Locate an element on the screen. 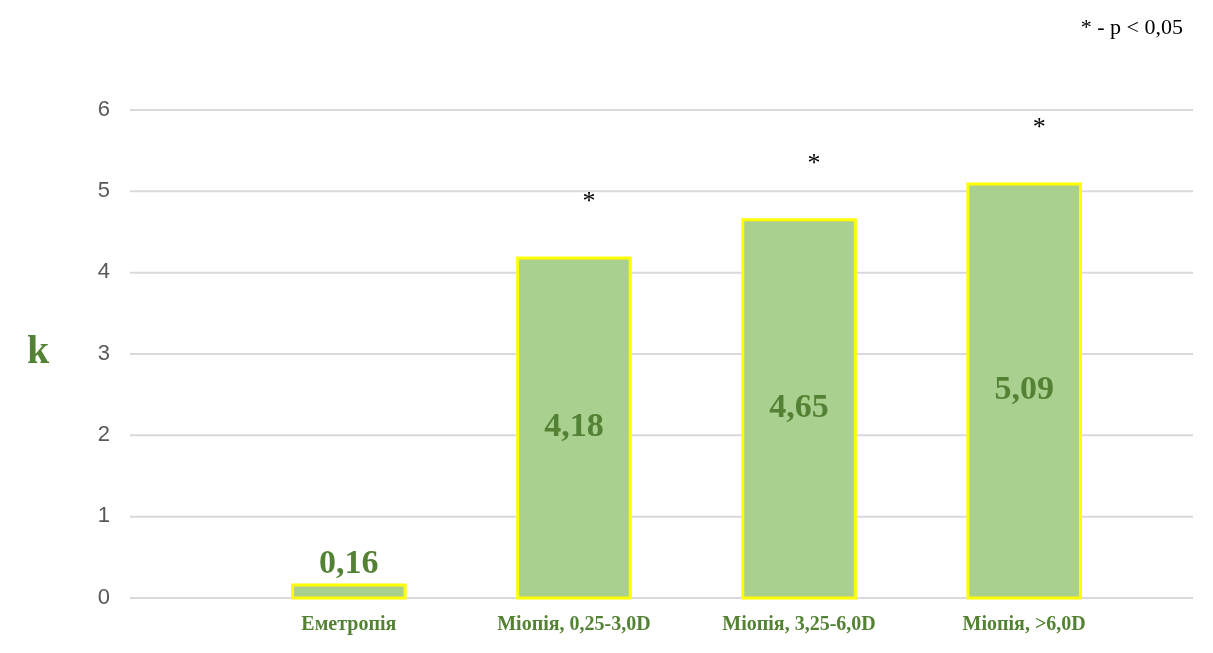 This screenshot has height=653, width=1213. text: * - p < 0,05 is located at coordinates (1131, 26).